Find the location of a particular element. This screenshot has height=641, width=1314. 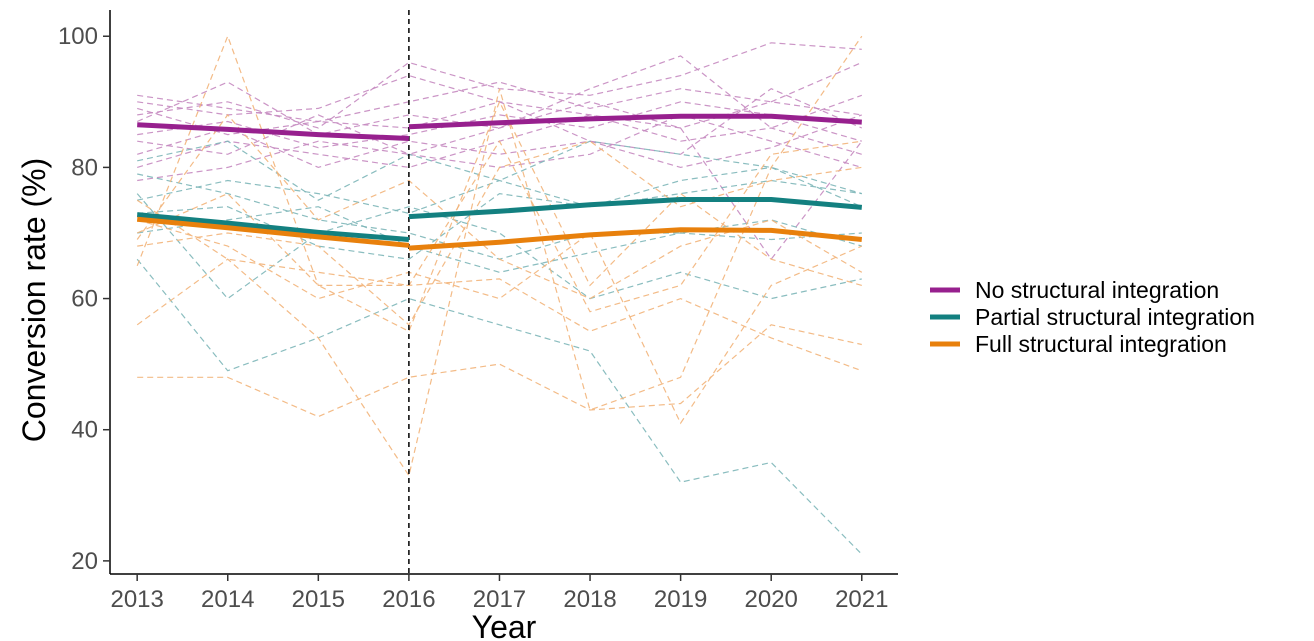

y-tick-label: 100 is located at coordinates (78, 36).